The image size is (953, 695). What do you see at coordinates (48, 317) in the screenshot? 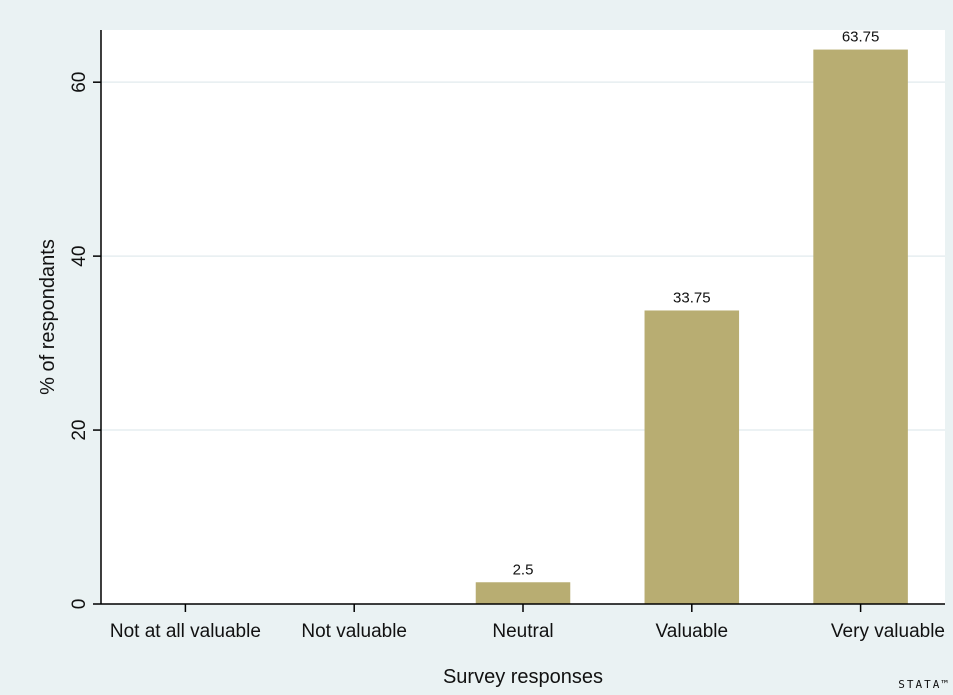
I see `y-axis-title: % of respondants` at bounding box center [48, 317].